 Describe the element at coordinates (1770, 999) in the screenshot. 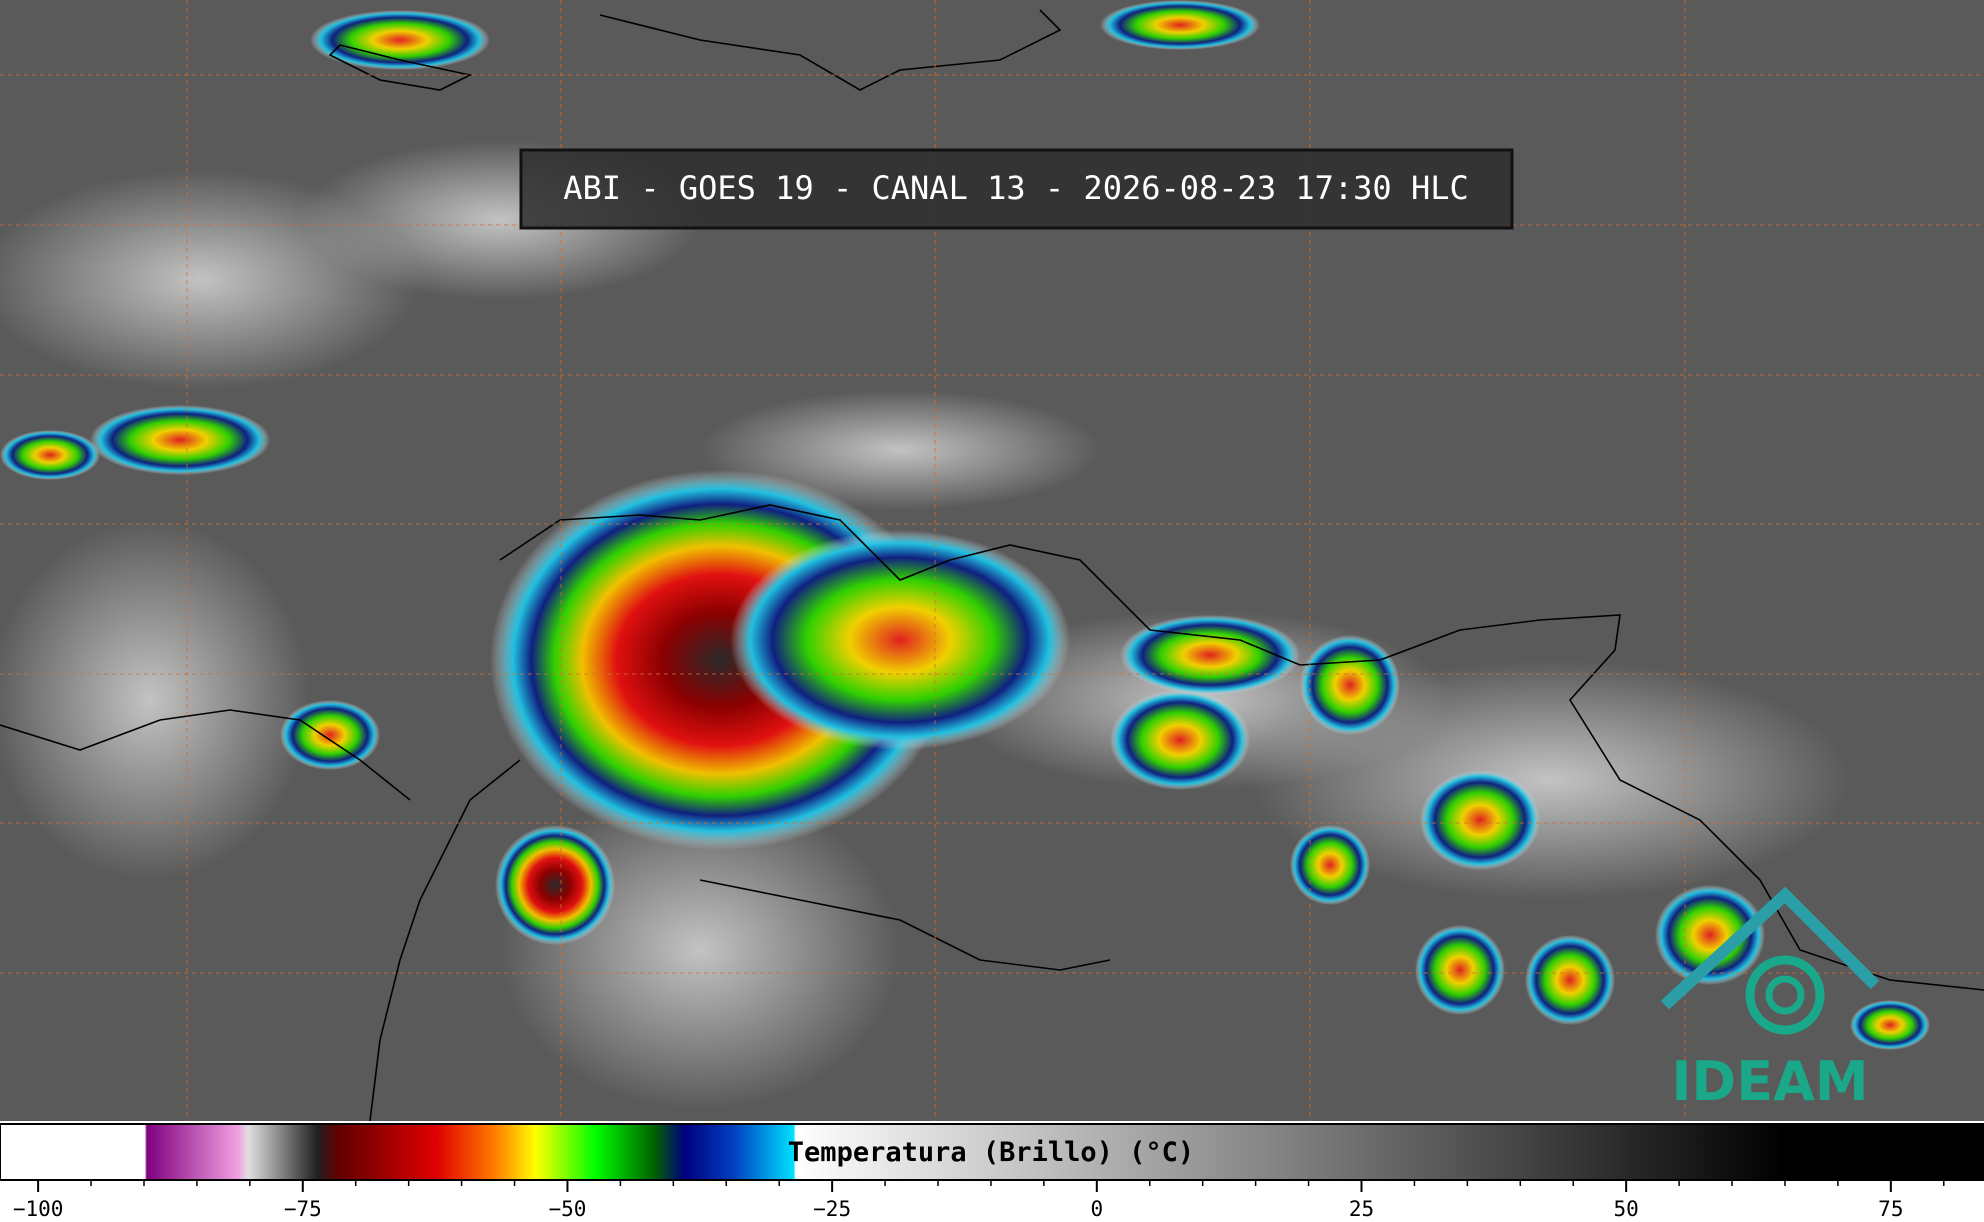

I see `logo: IDEAM` at that location.